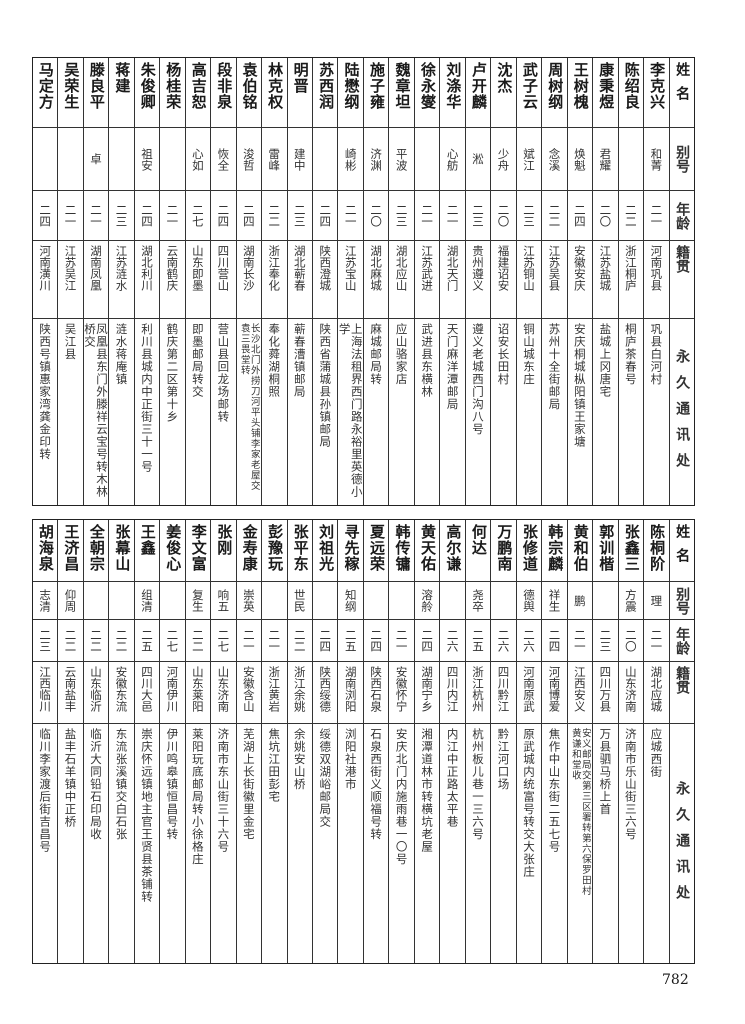 The height and width of the screenshot is (1024, 745). Describe the element at coordinates (96, 86) in the screenshot. I see `person-name-text: 滕良平` at that location.